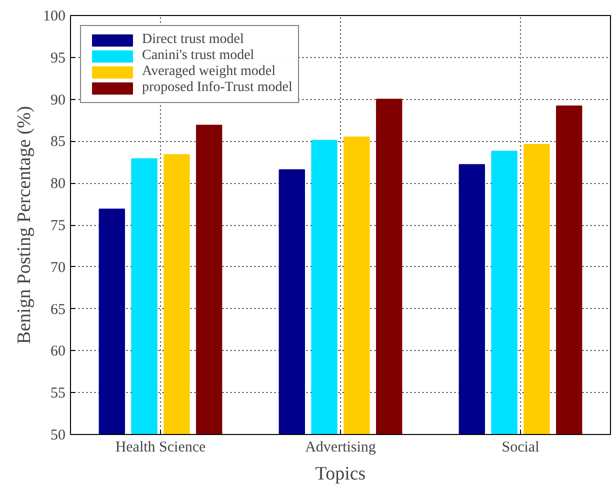 Image resolution: width=615 pixels, height=487 pixels. What do you see at coordinates (58, 394) in the screenshot?
I see `y-tick-label: 55` at bounding box center [58, 394].